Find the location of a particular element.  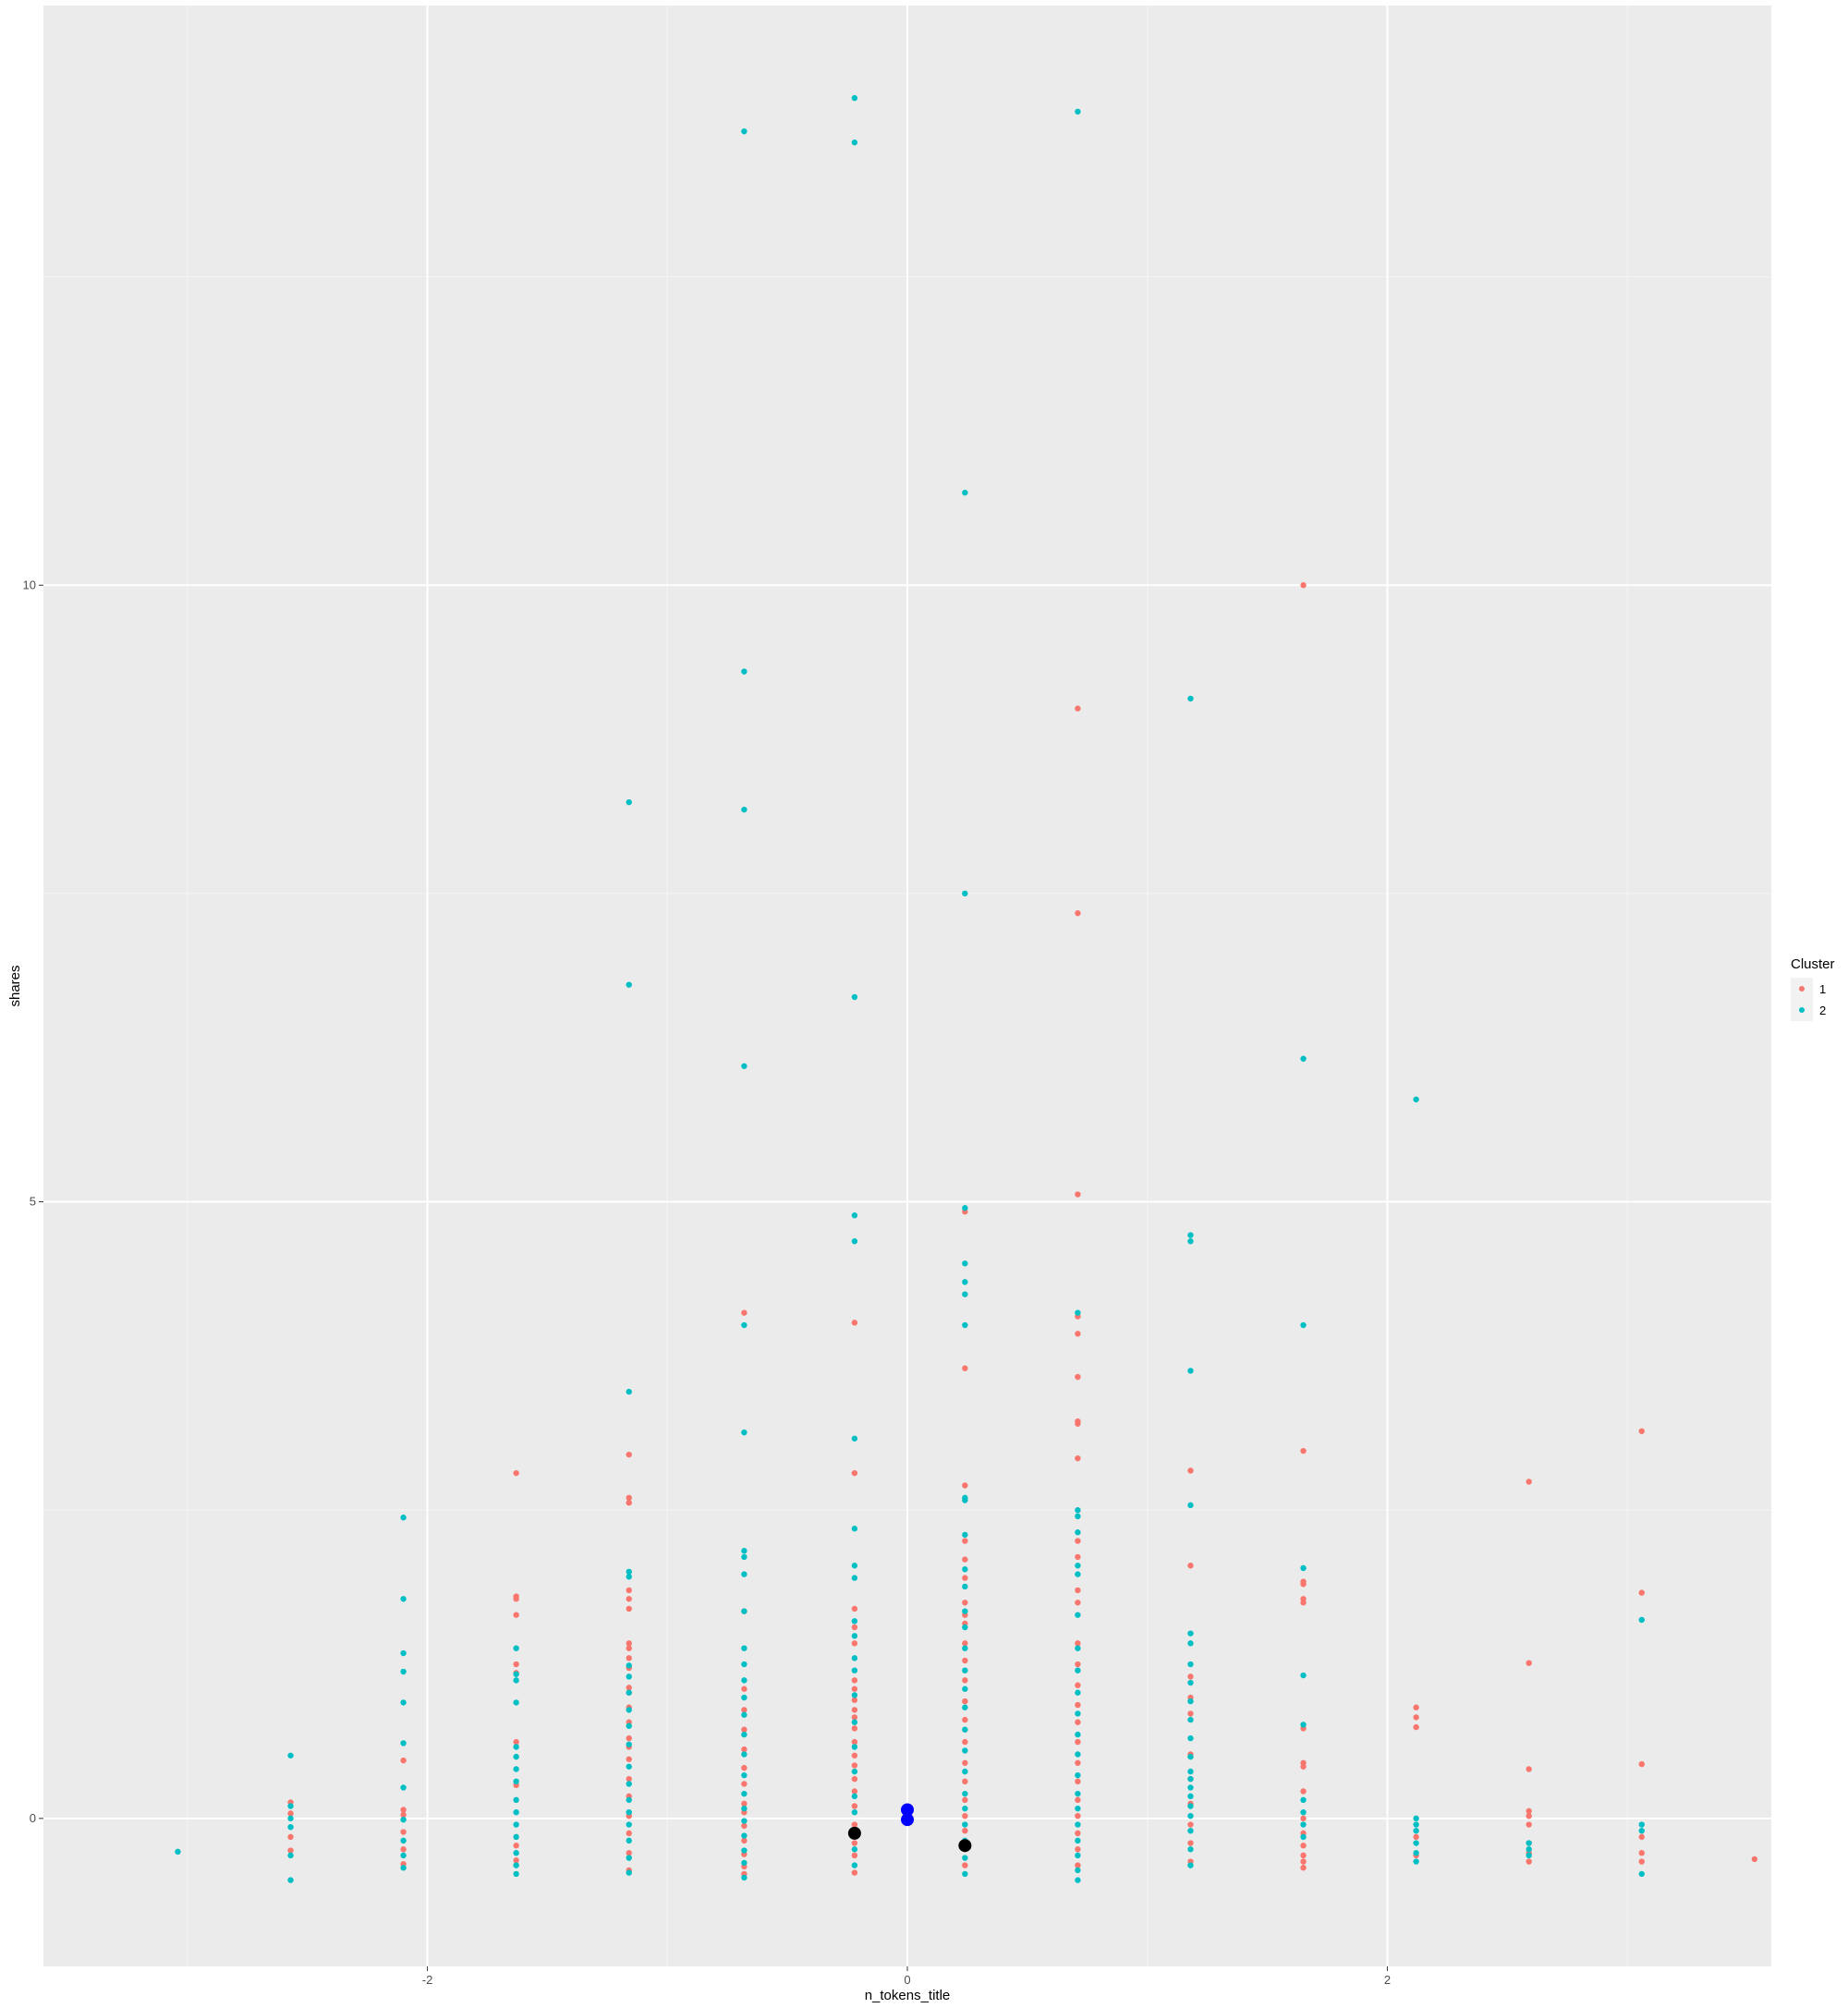

x-tick-label: -2 is located at coordinates (428, 1980).